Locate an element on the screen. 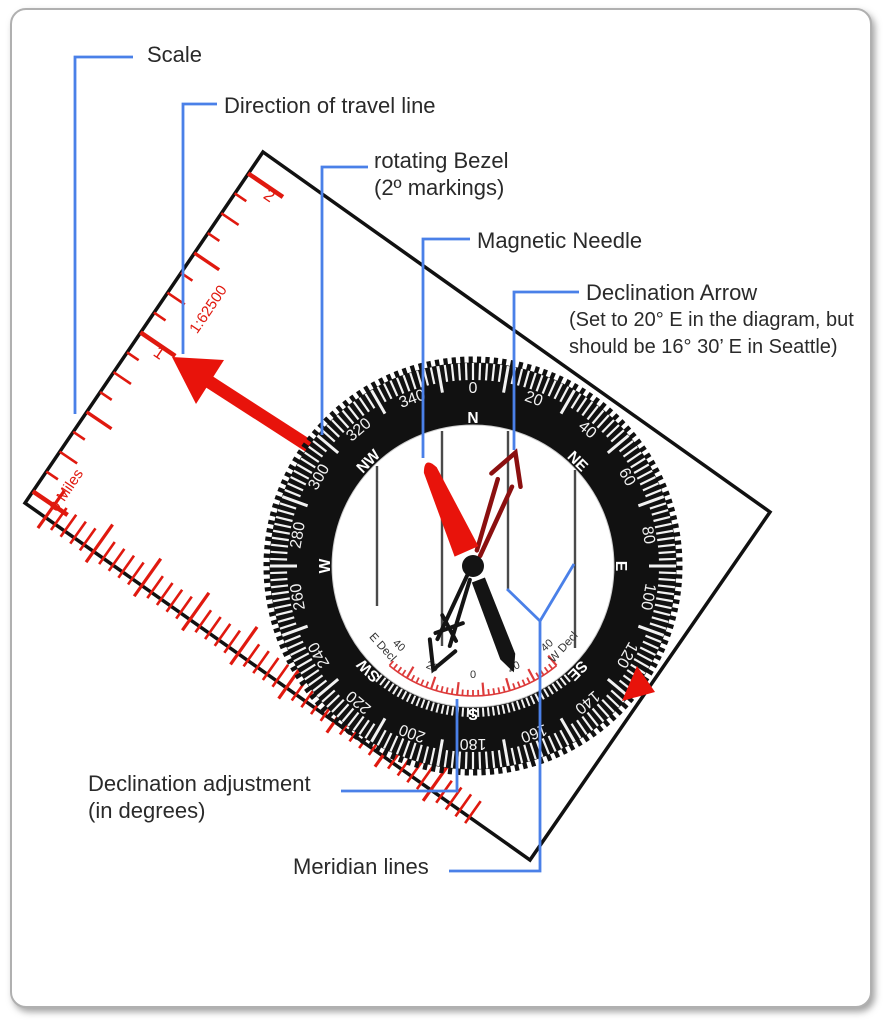 Image resolution: width=888 pixels, height=1024 pixels. orienting-arrow-south is located at coordinates (449, 623).